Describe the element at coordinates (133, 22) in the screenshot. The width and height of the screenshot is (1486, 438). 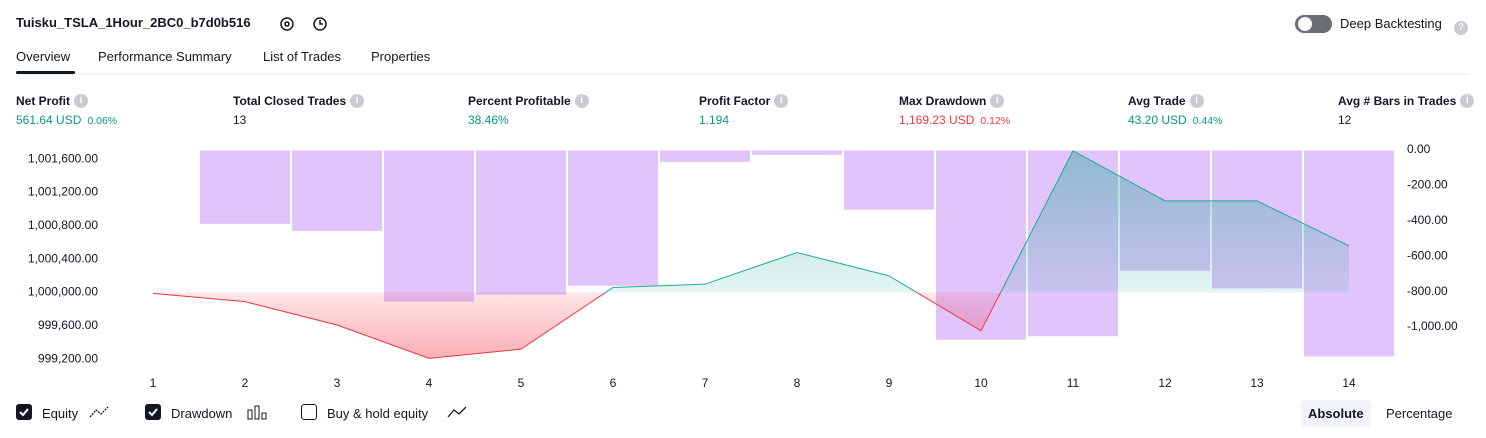
I see `strategy-title: Tuisku_TSLA_1Hour_2BC0_b7d0b516` at that location.